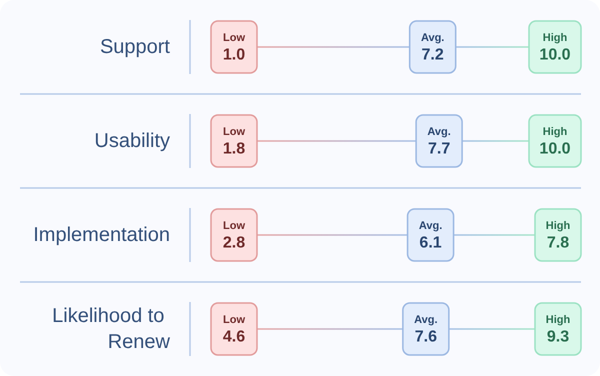 This screenshot has height=376, width=600. I want to click on data-label: 7.7, so click(439, 149).